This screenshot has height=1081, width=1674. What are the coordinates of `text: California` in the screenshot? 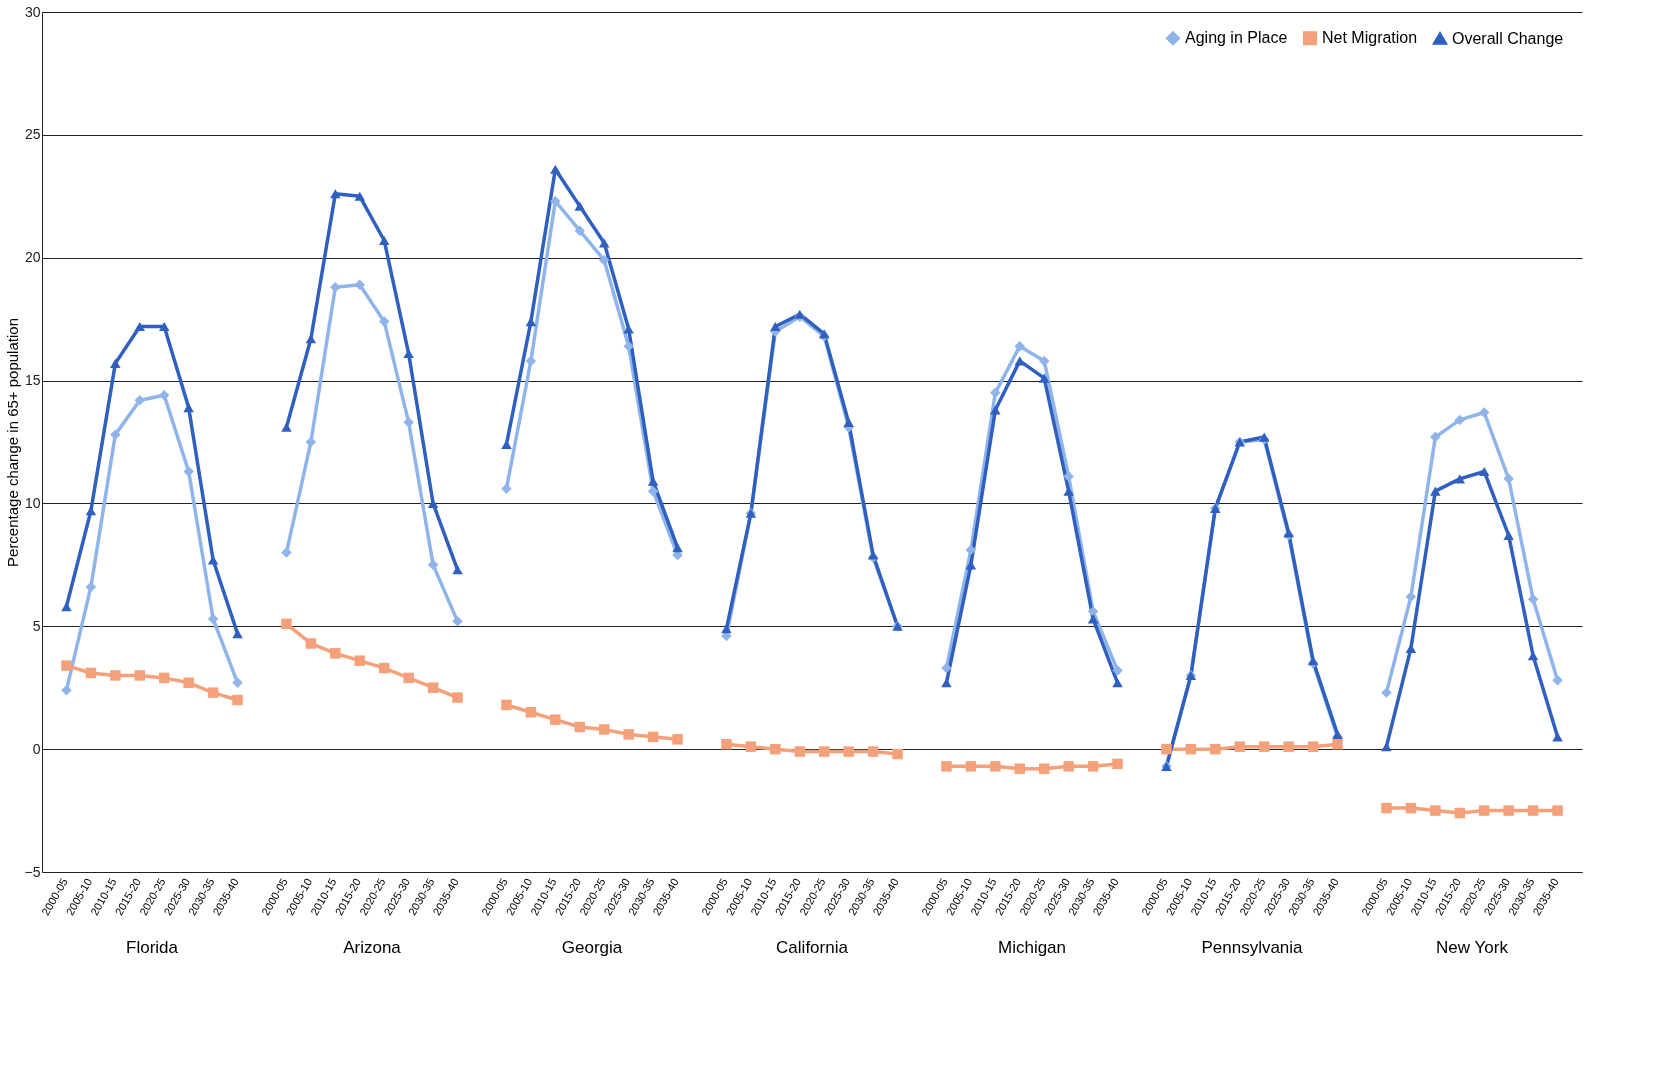 It's located at (812, 947).